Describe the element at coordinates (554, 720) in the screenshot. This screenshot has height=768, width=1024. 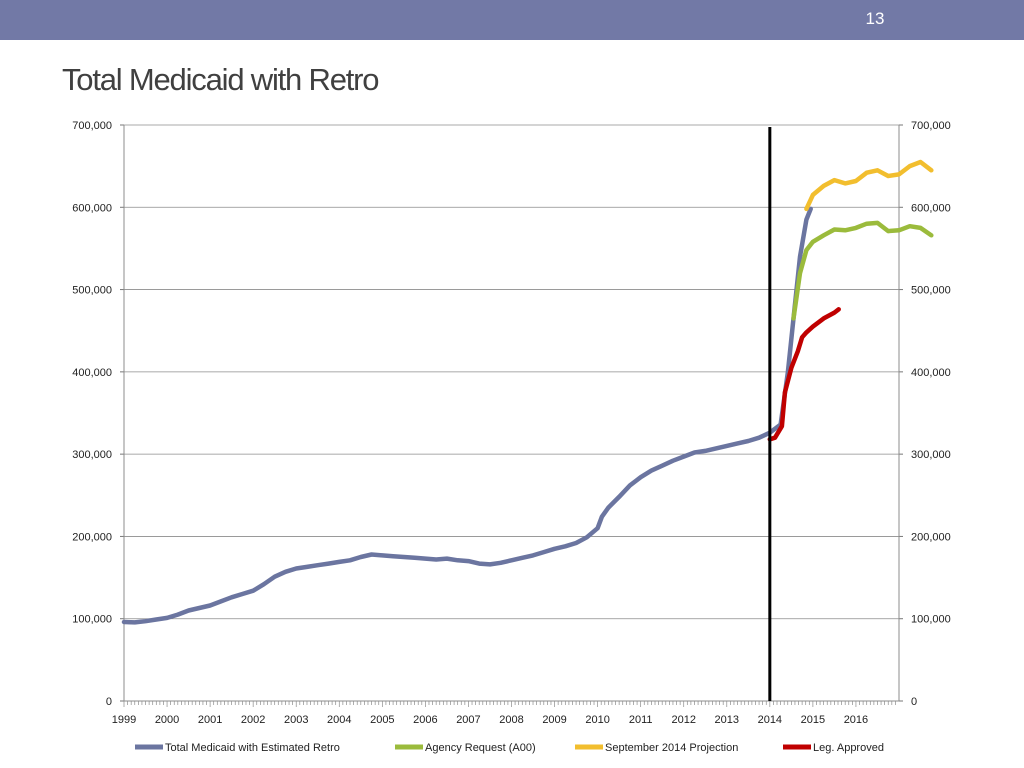
I see `x-tick-label: 2009` at that location.